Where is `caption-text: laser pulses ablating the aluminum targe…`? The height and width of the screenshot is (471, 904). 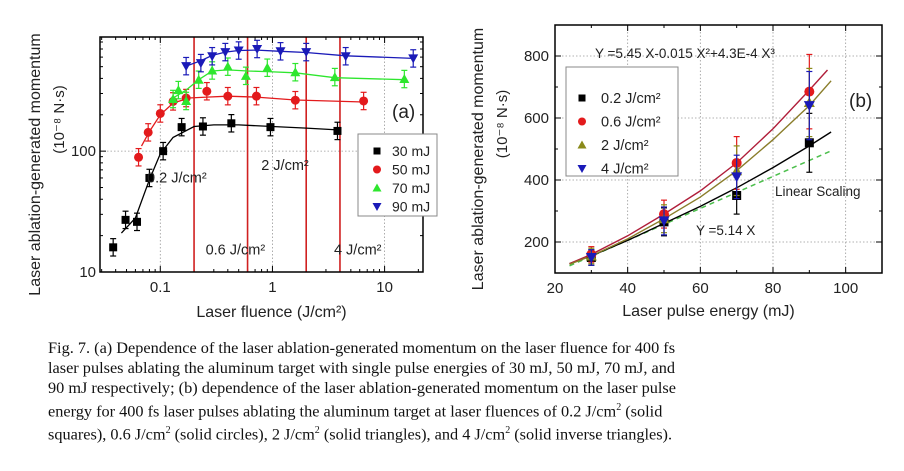 caption-text: laser pulses ablating the aluminum targe… is located at coordinates (362, 367).